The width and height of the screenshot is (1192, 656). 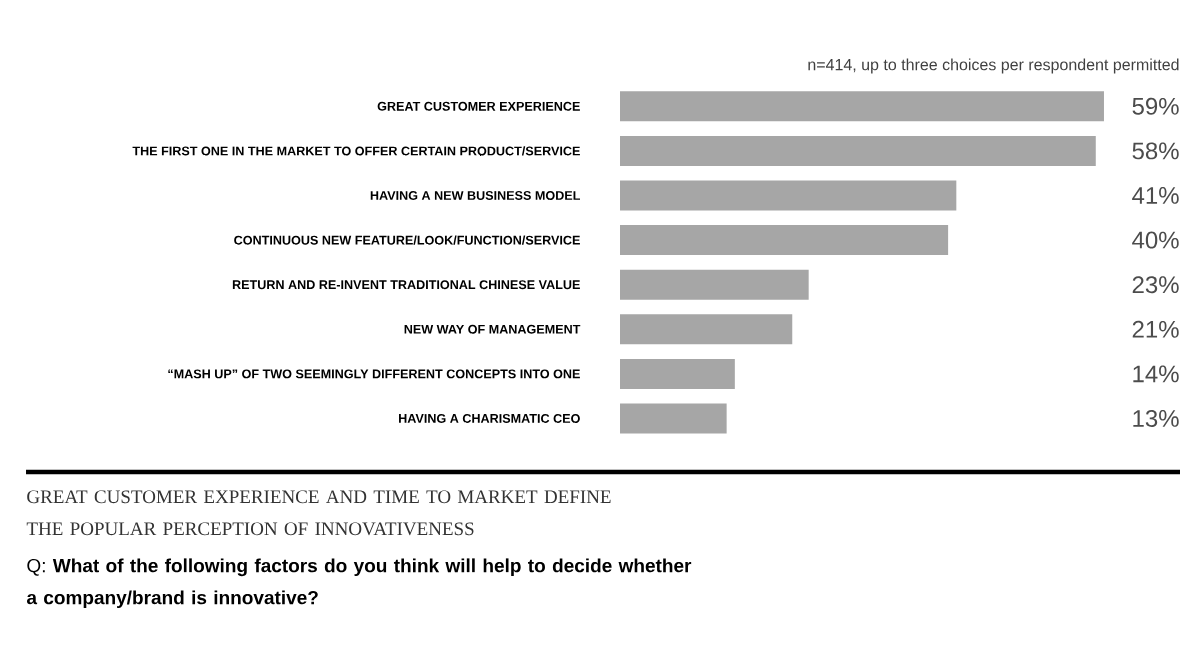 What do you see at coordinates (1155, 151) in the screenshot?
I see `data-label: 58%` at bounding box center [1155, 151].